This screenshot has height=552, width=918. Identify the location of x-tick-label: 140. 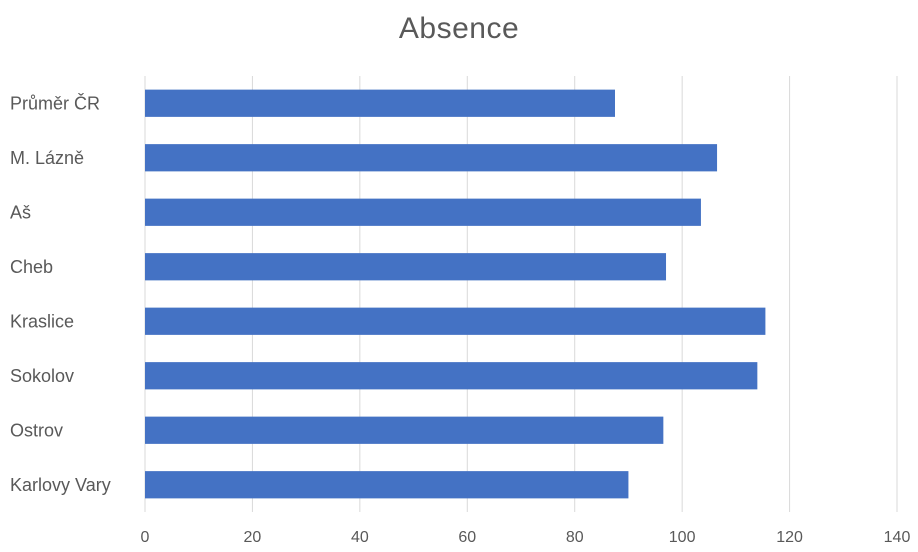
(897, 537).